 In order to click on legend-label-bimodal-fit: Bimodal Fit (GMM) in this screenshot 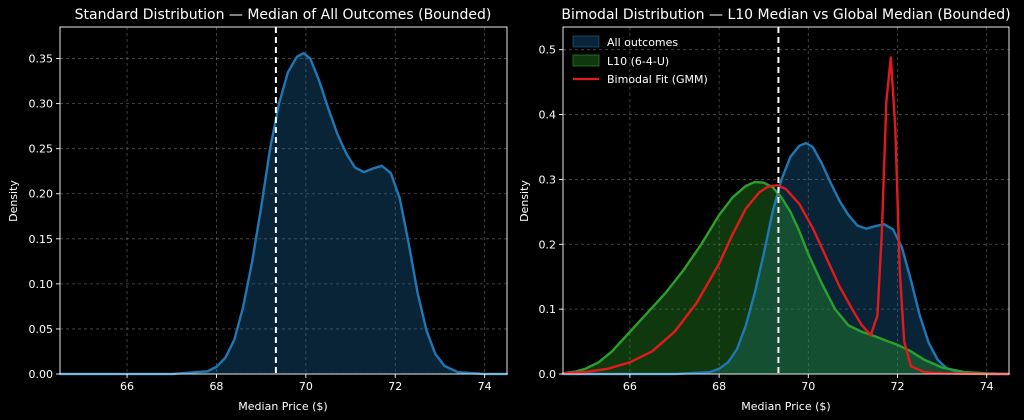, I will do `click(657, 79)`.